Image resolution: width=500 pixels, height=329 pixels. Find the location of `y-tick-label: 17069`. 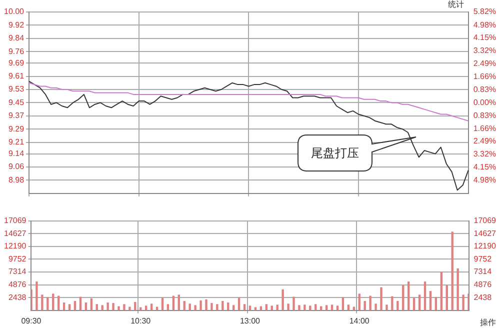

y-tick-label: 17069 is located at coordinates (15, 221).